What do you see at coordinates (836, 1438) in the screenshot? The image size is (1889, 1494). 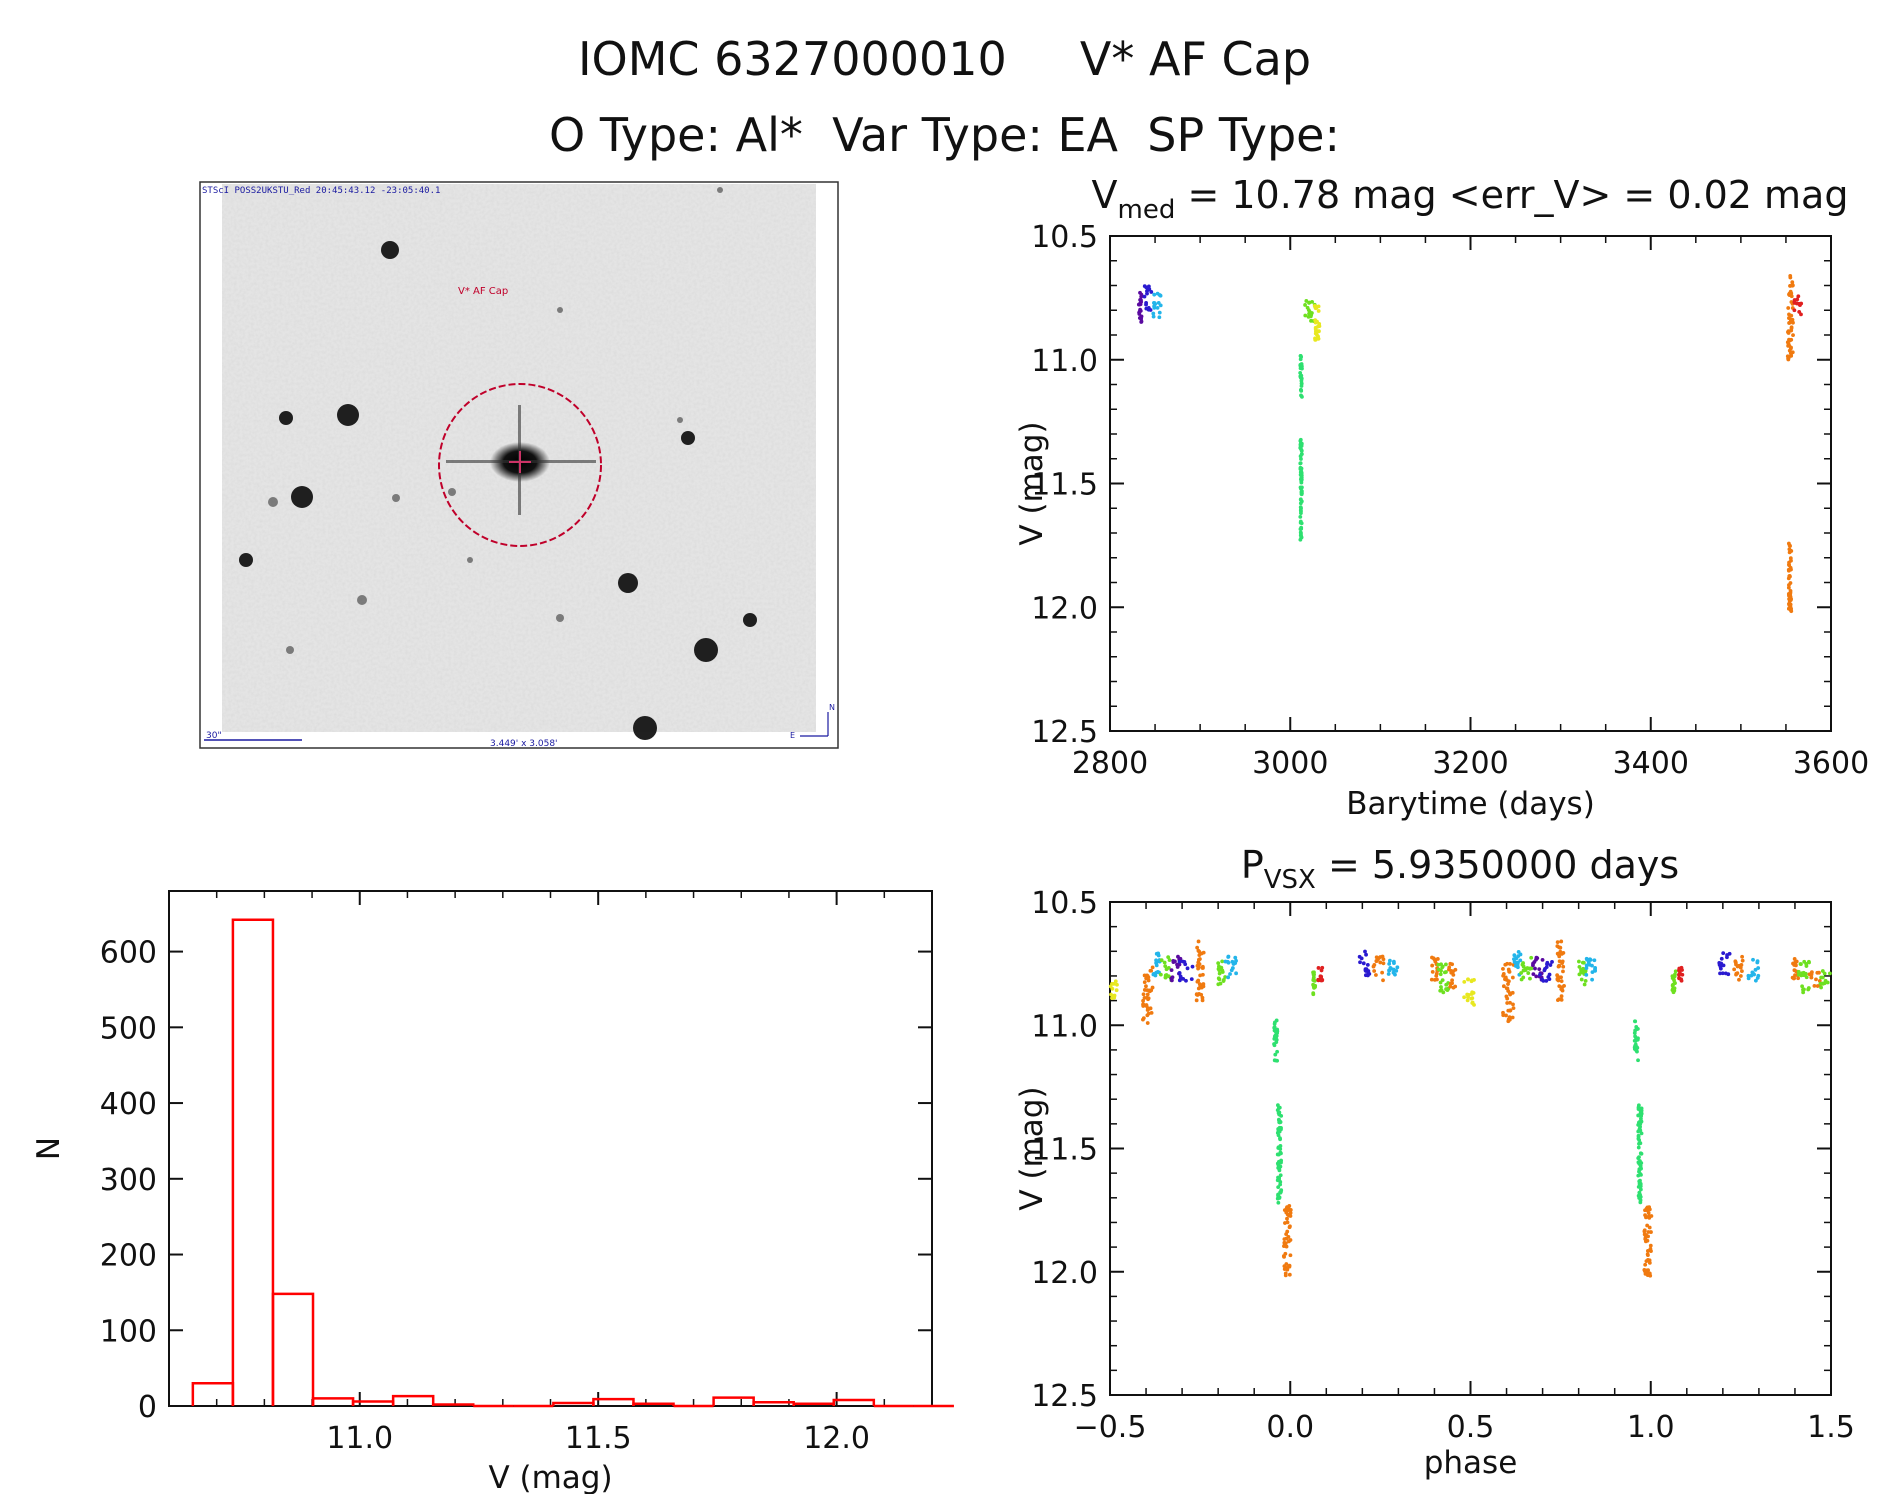 I see `x-tick-label: 12.0` at bounding box center [836, 1438].